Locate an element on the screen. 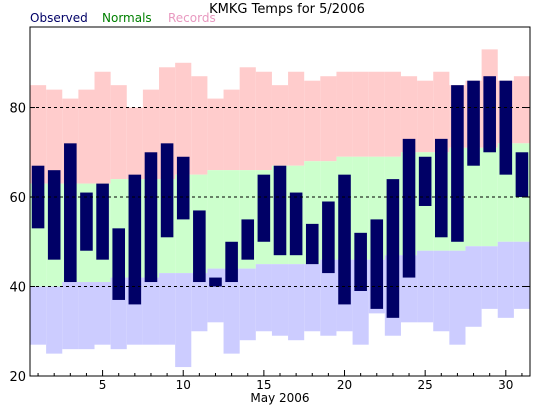  y-tick-label: 60 is located at coordinates (17, 198).